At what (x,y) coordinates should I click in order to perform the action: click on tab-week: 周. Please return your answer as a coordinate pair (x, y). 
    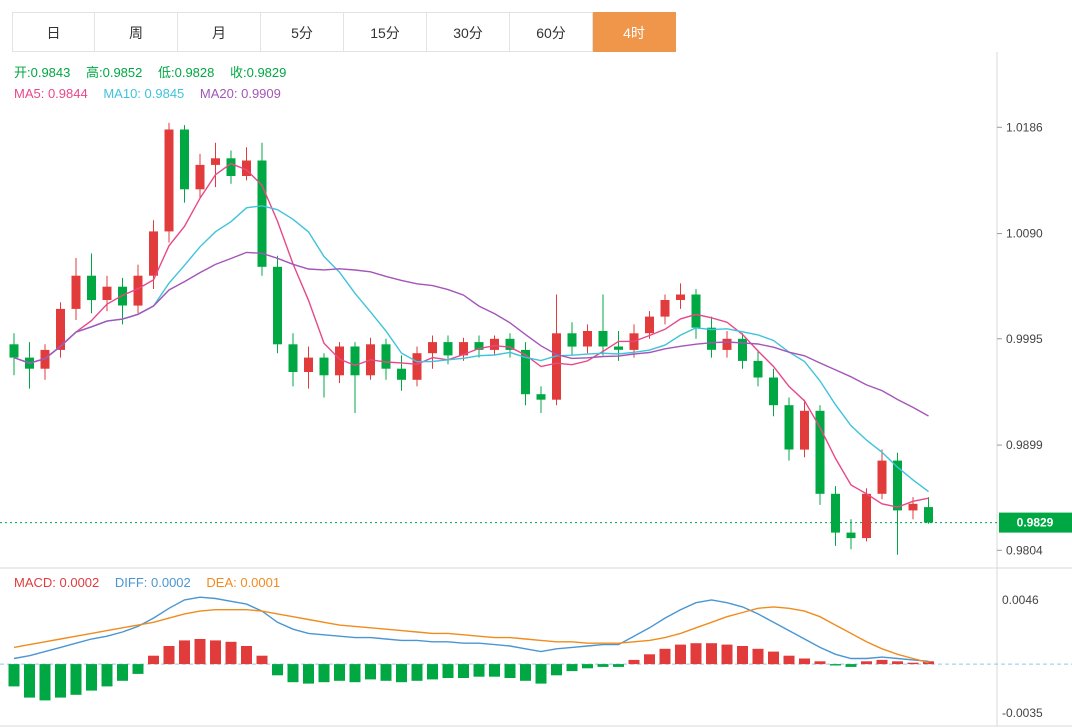
    Looking at the image, I should click on (136, 32).